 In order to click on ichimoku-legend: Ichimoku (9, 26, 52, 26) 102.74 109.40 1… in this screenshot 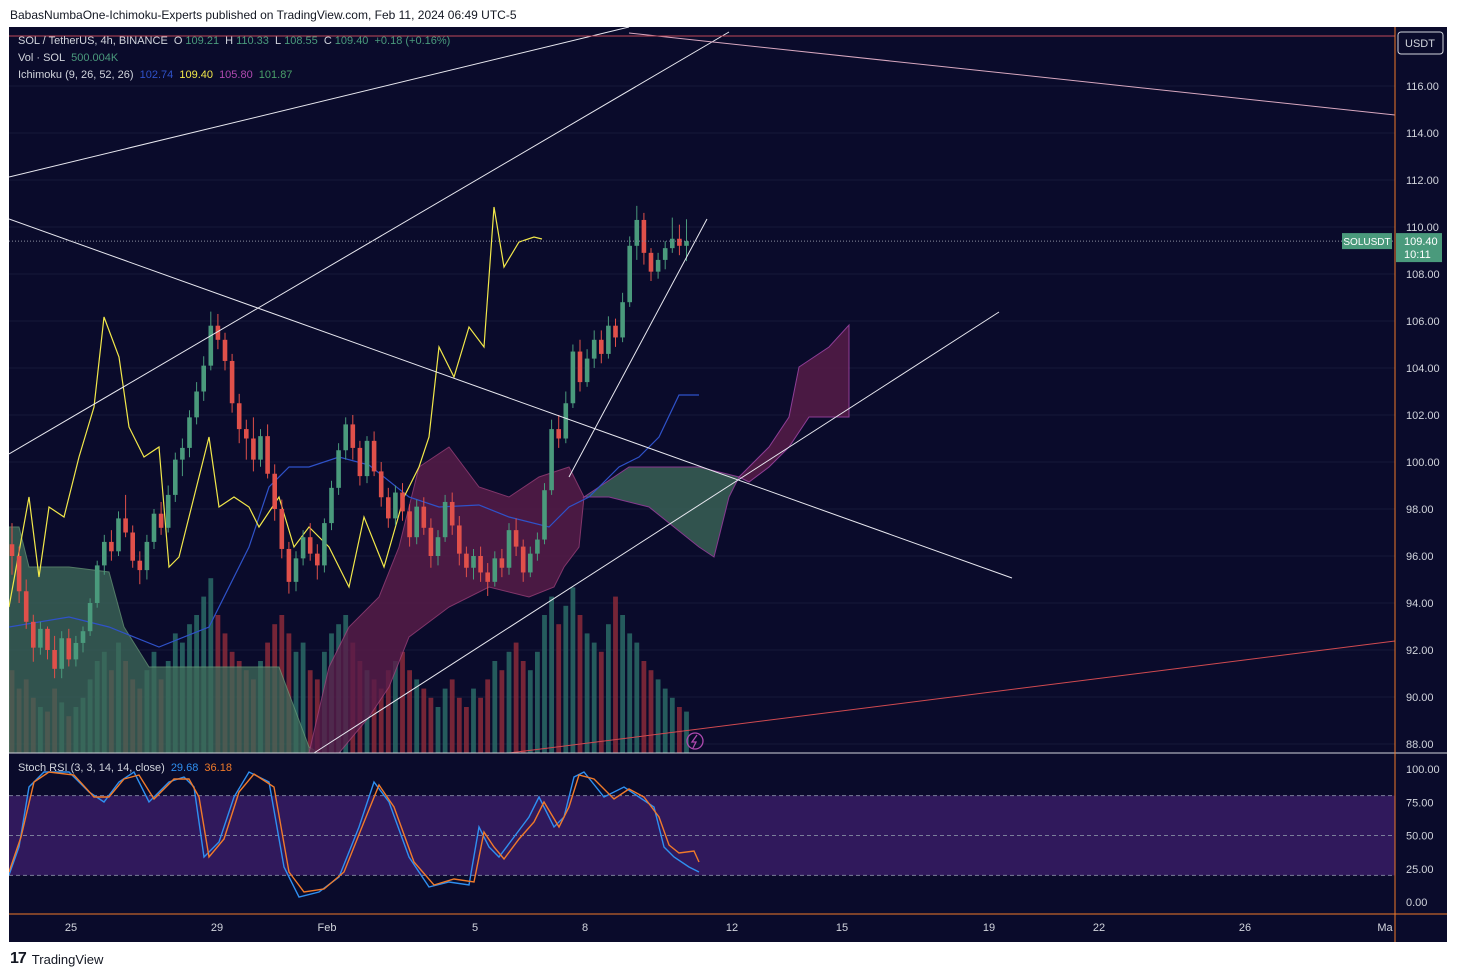, I will do `click(156, 75)`.